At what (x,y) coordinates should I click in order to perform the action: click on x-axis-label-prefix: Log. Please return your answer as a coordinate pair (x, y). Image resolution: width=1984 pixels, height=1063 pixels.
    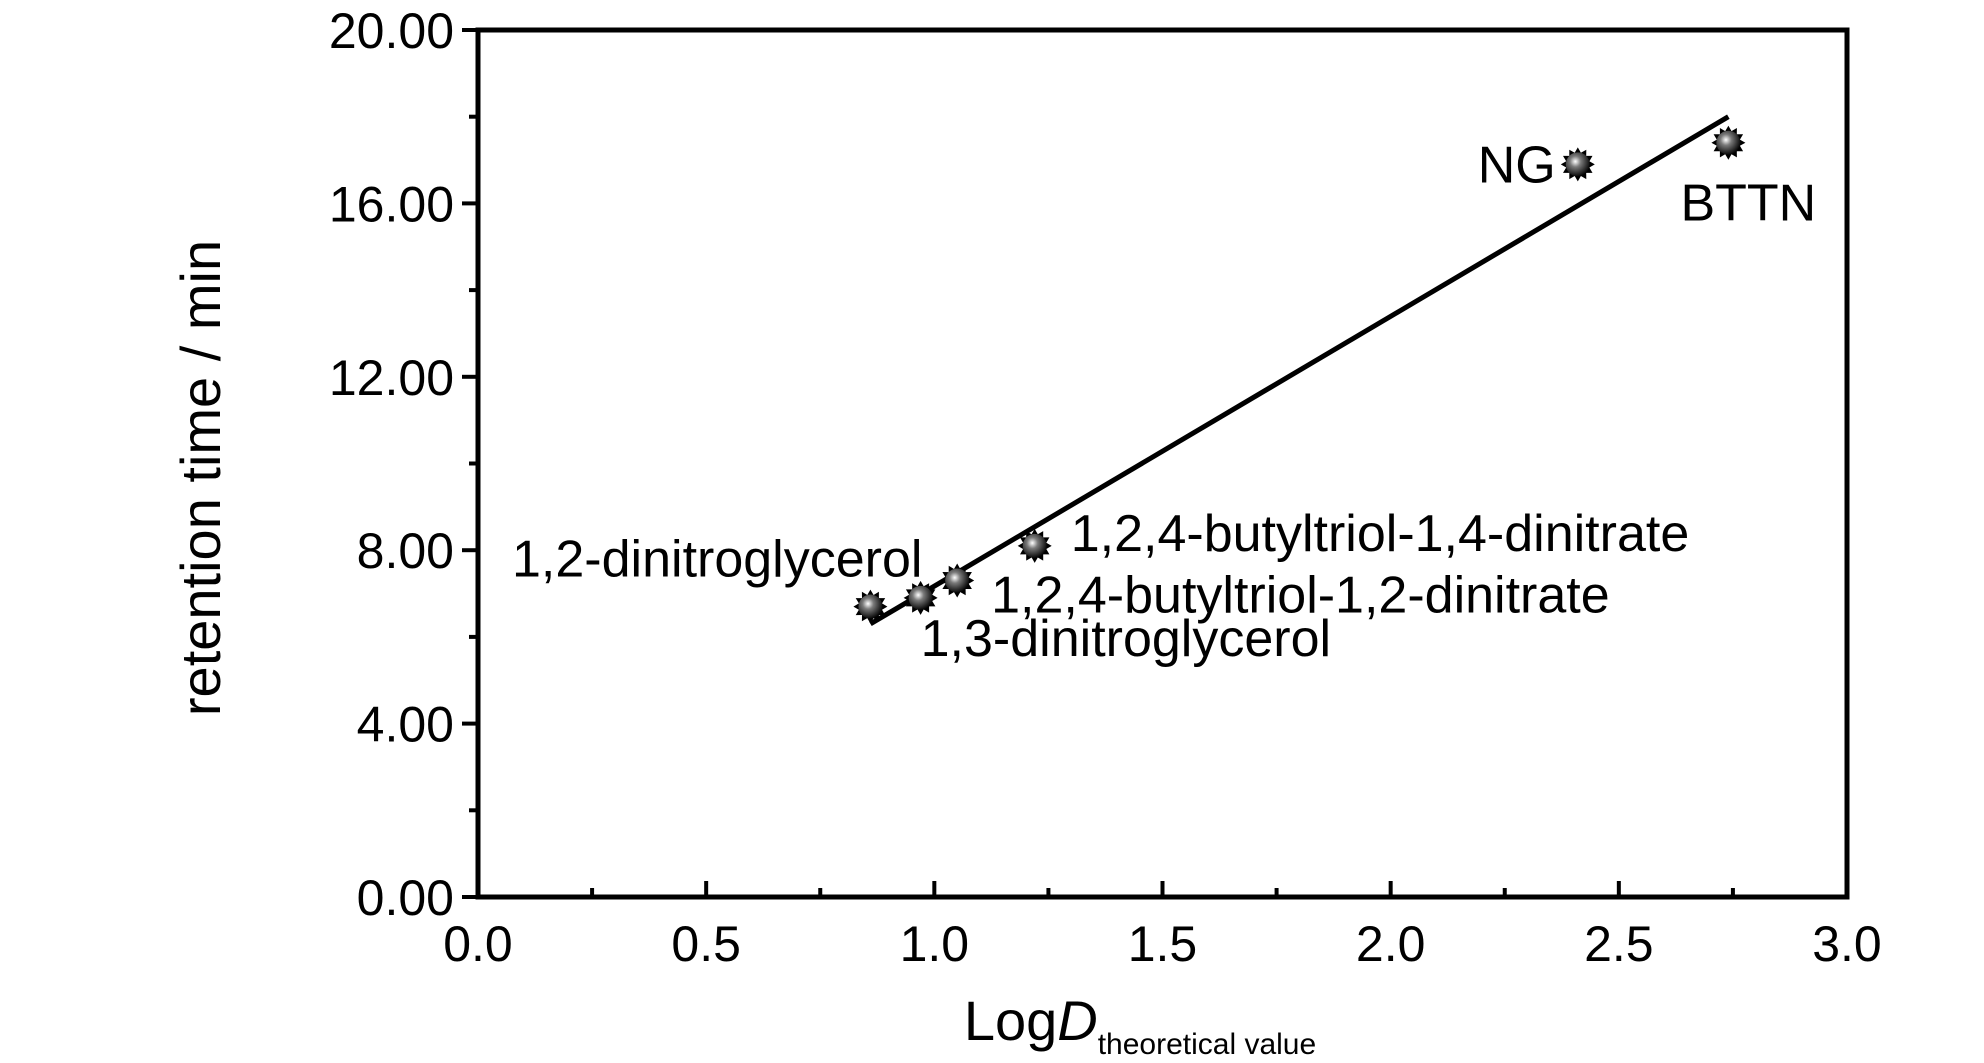
    Looking at the image, I should click on (1010, 1020).